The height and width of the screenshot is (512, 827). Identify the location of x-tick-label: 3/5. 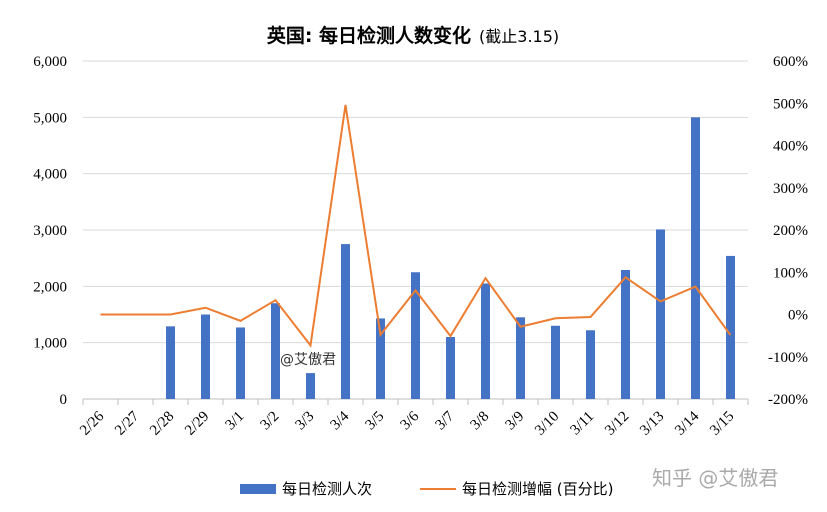
(374, 421).